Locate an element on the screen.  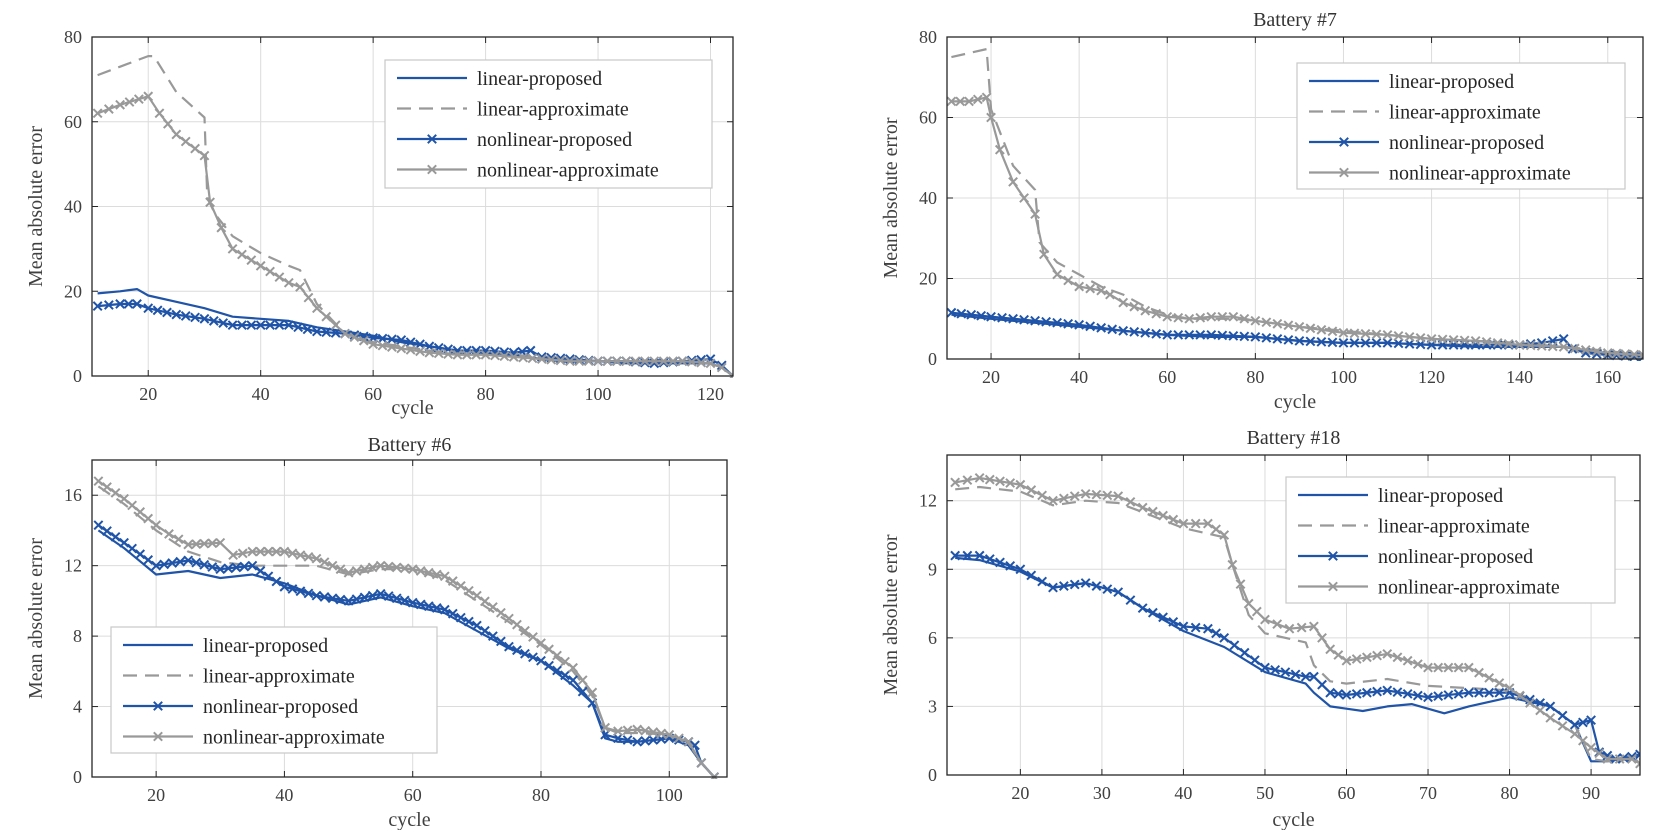
y-tick-label: 20 is located at coordinates (928, 279).